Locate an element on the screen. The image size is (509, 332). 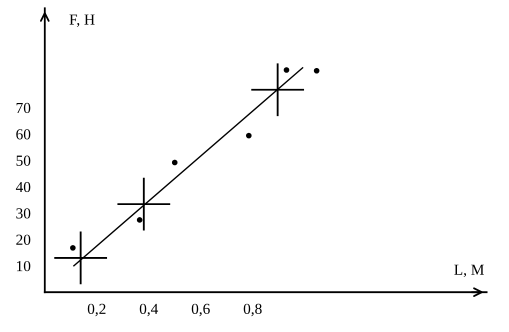
y-tick-label: 70 is located at coordinates (23, 108).